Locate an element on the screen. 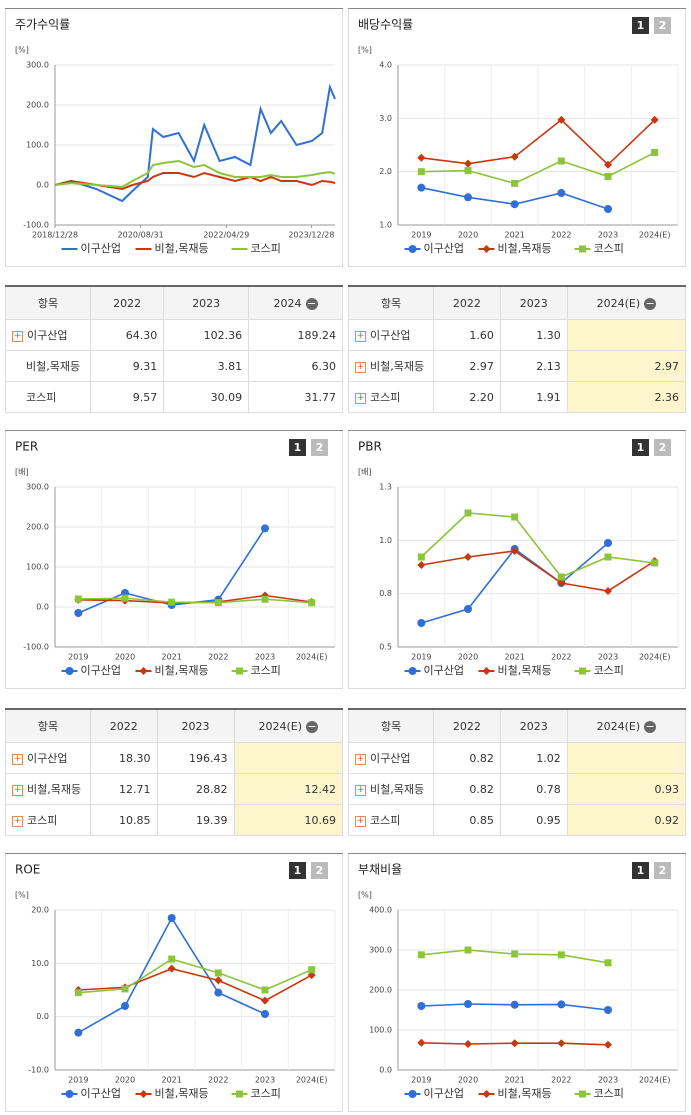  y-tick-label: 2.0 is located at coordinates (385, 171).